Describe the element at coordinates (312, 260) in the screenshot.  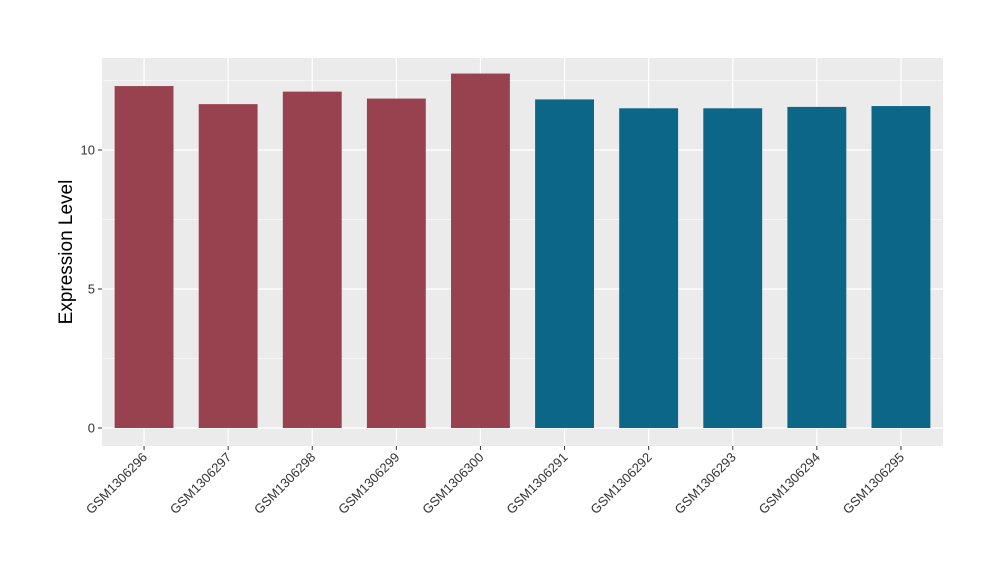
I see `bar-GSM1306298` at that location.